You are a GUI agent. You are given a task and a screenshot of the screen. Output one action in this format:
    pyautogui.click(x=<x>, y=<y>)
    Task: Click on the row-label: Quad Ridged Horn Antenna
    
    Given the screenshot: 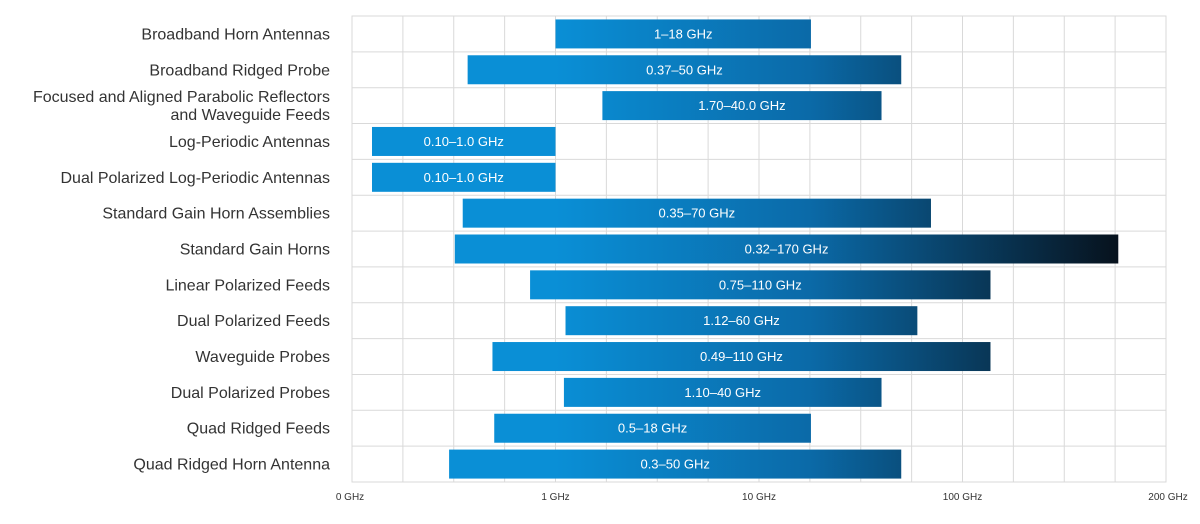 What is the action you would take?
    pyautogui.click(x=231, y=465)
    